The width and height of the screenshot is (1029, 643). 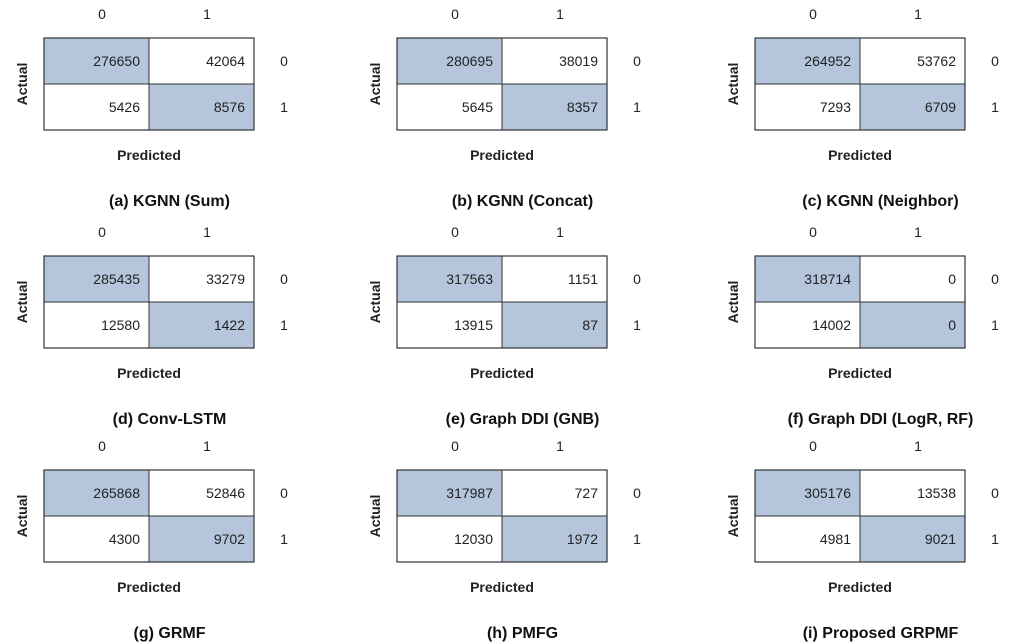 What do you see at coordinates (583, 279) in the screenshot?
I see `cell-value: 1151` at bounding box center [583, 279].